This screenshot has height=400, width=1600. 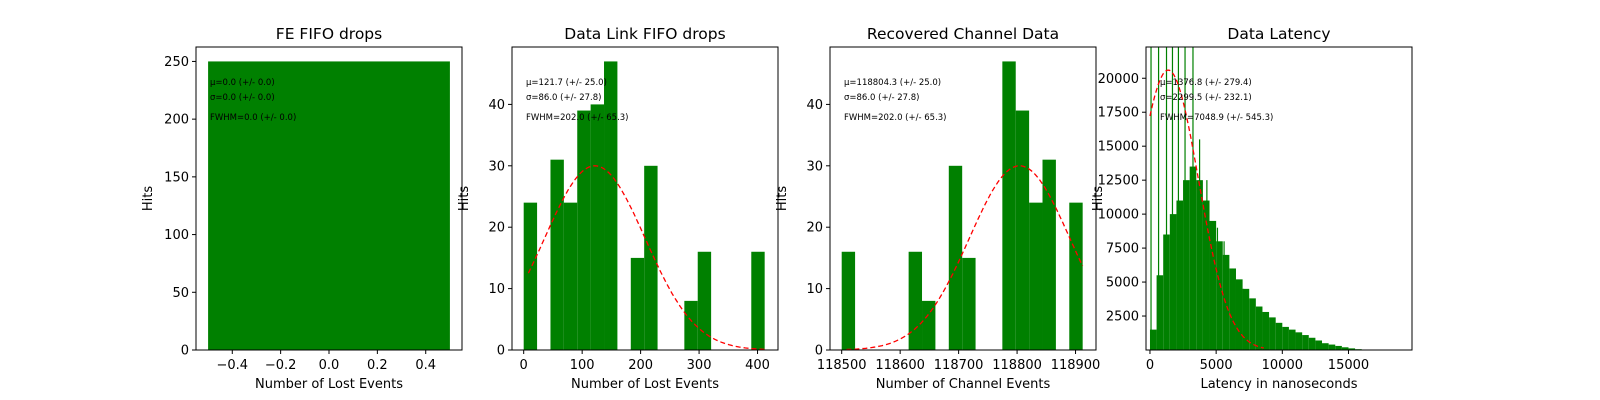 What do you see at coordinates (881, 98) in the screenshot?
I see `fit-stat-label: σ=86.0 (+/- 27.8)` at bounding box center [881, 98].